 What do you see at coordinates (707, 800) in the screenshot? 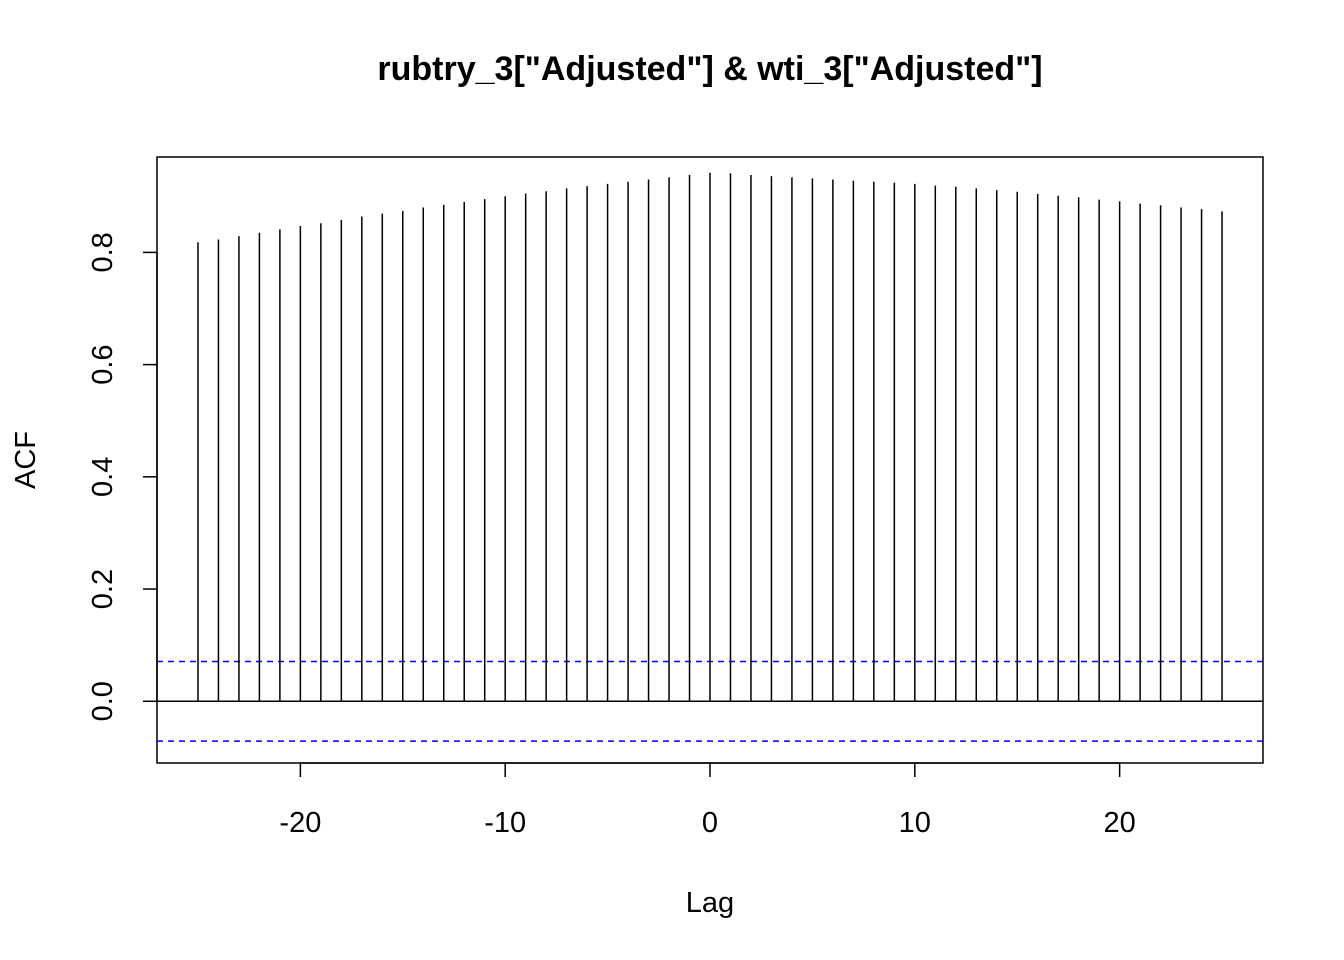
I see `x-axis: -20 -10 0 10 20` at bounding box center [707, 800].